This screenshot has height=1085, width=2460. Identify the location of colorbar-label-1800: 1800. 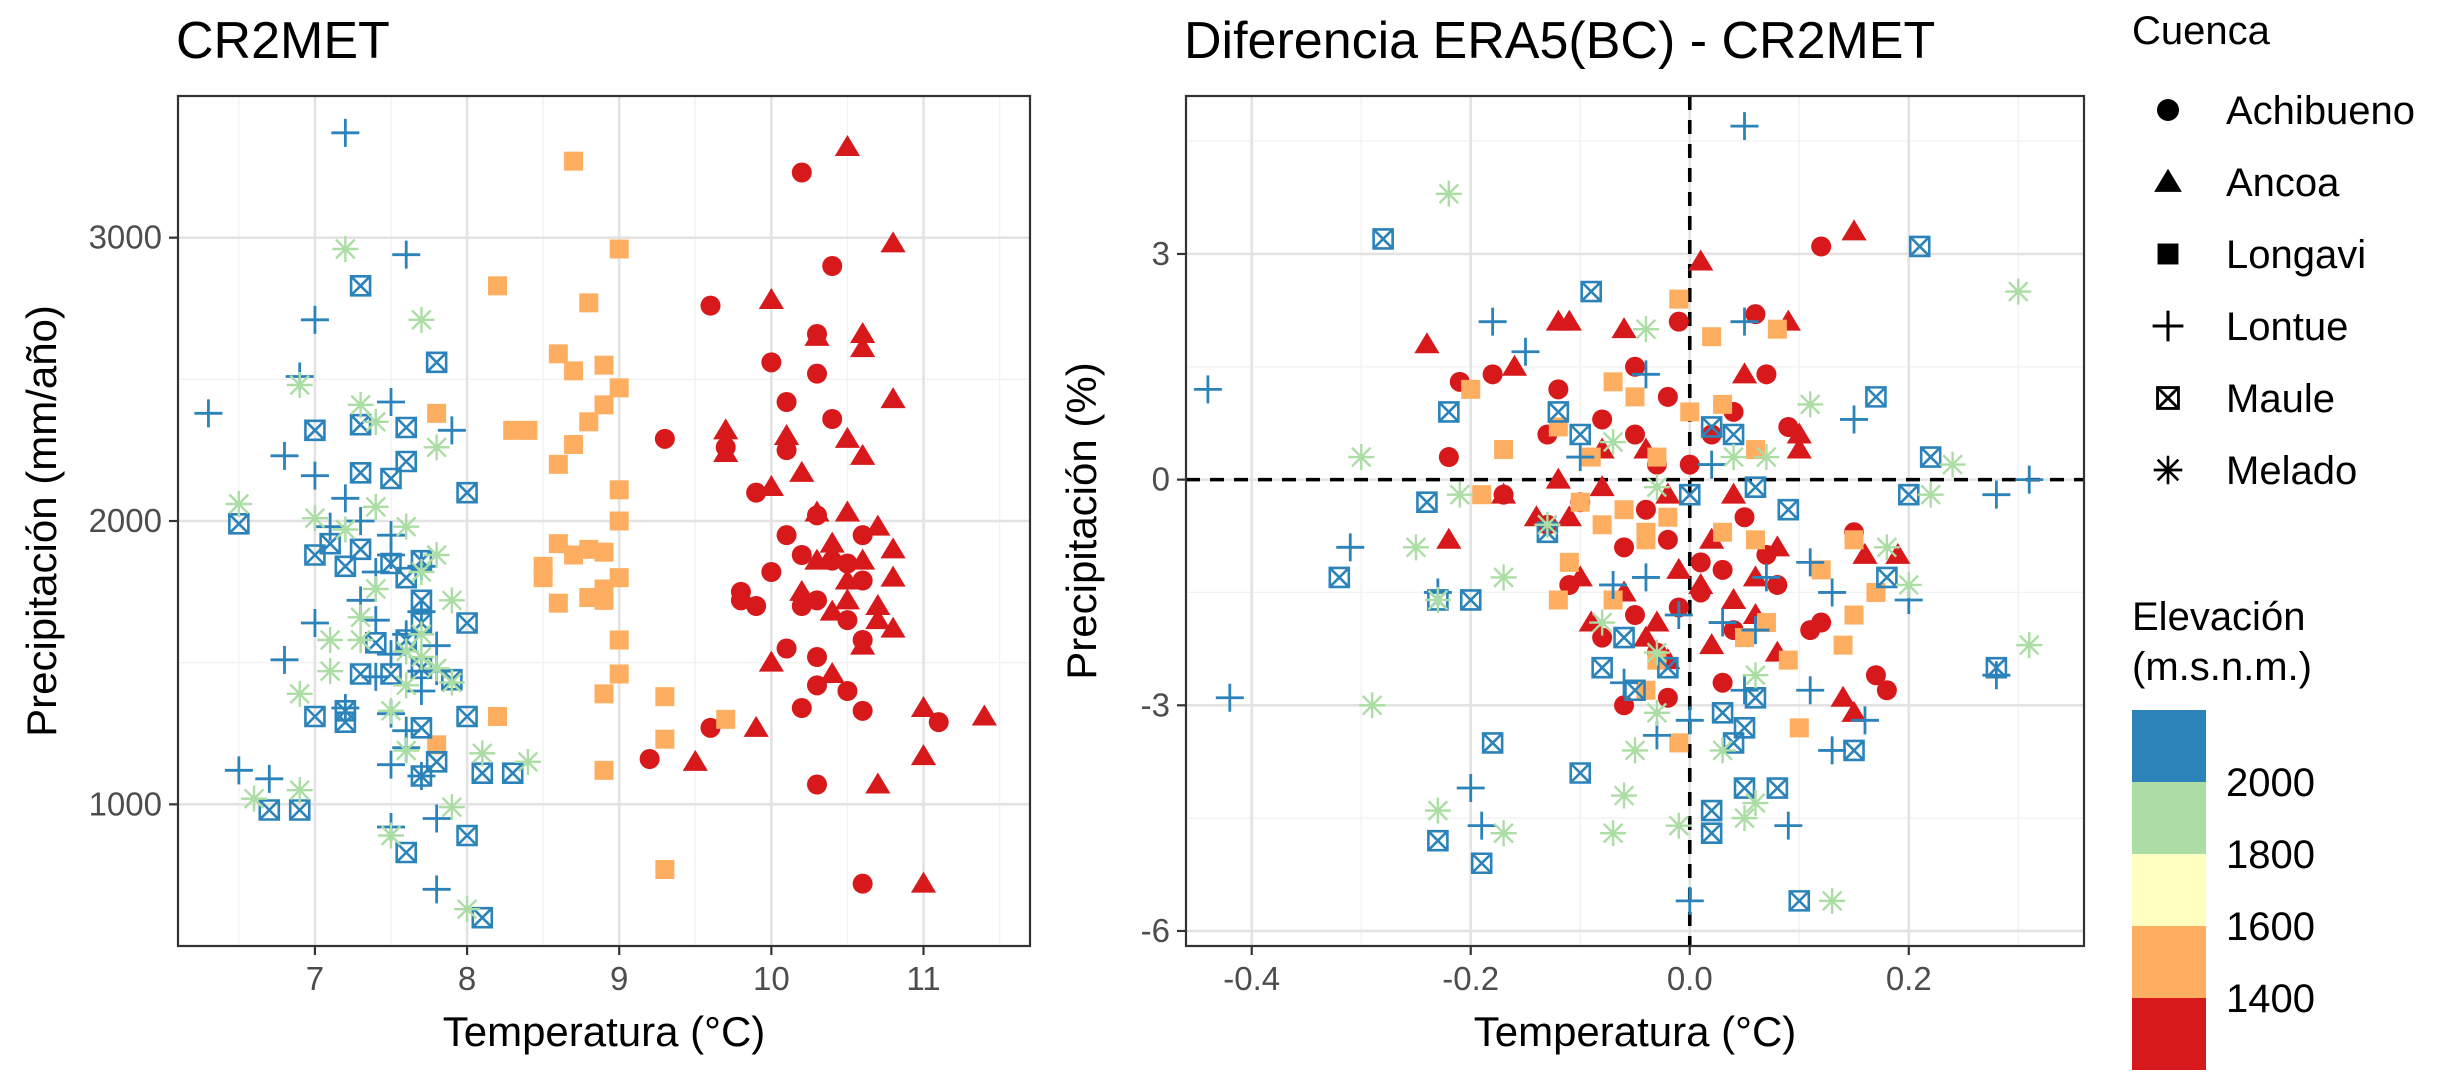
(2270, 855).